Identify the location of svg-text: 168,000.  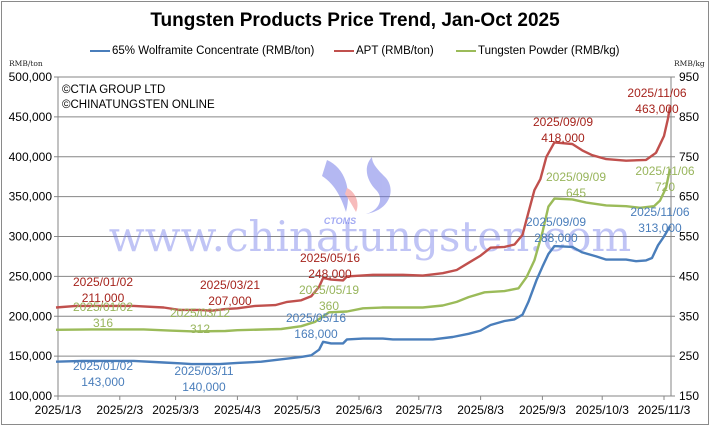
(316, 334).